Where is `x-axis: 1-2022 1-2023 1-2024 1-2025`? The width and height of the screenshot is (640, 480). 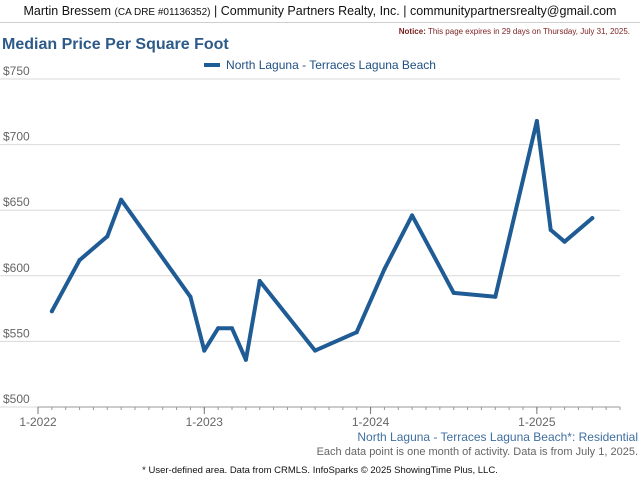 x-axis: 1-2022 1-2023 1-2024 1-2025 is located at coordinates (320, 417).